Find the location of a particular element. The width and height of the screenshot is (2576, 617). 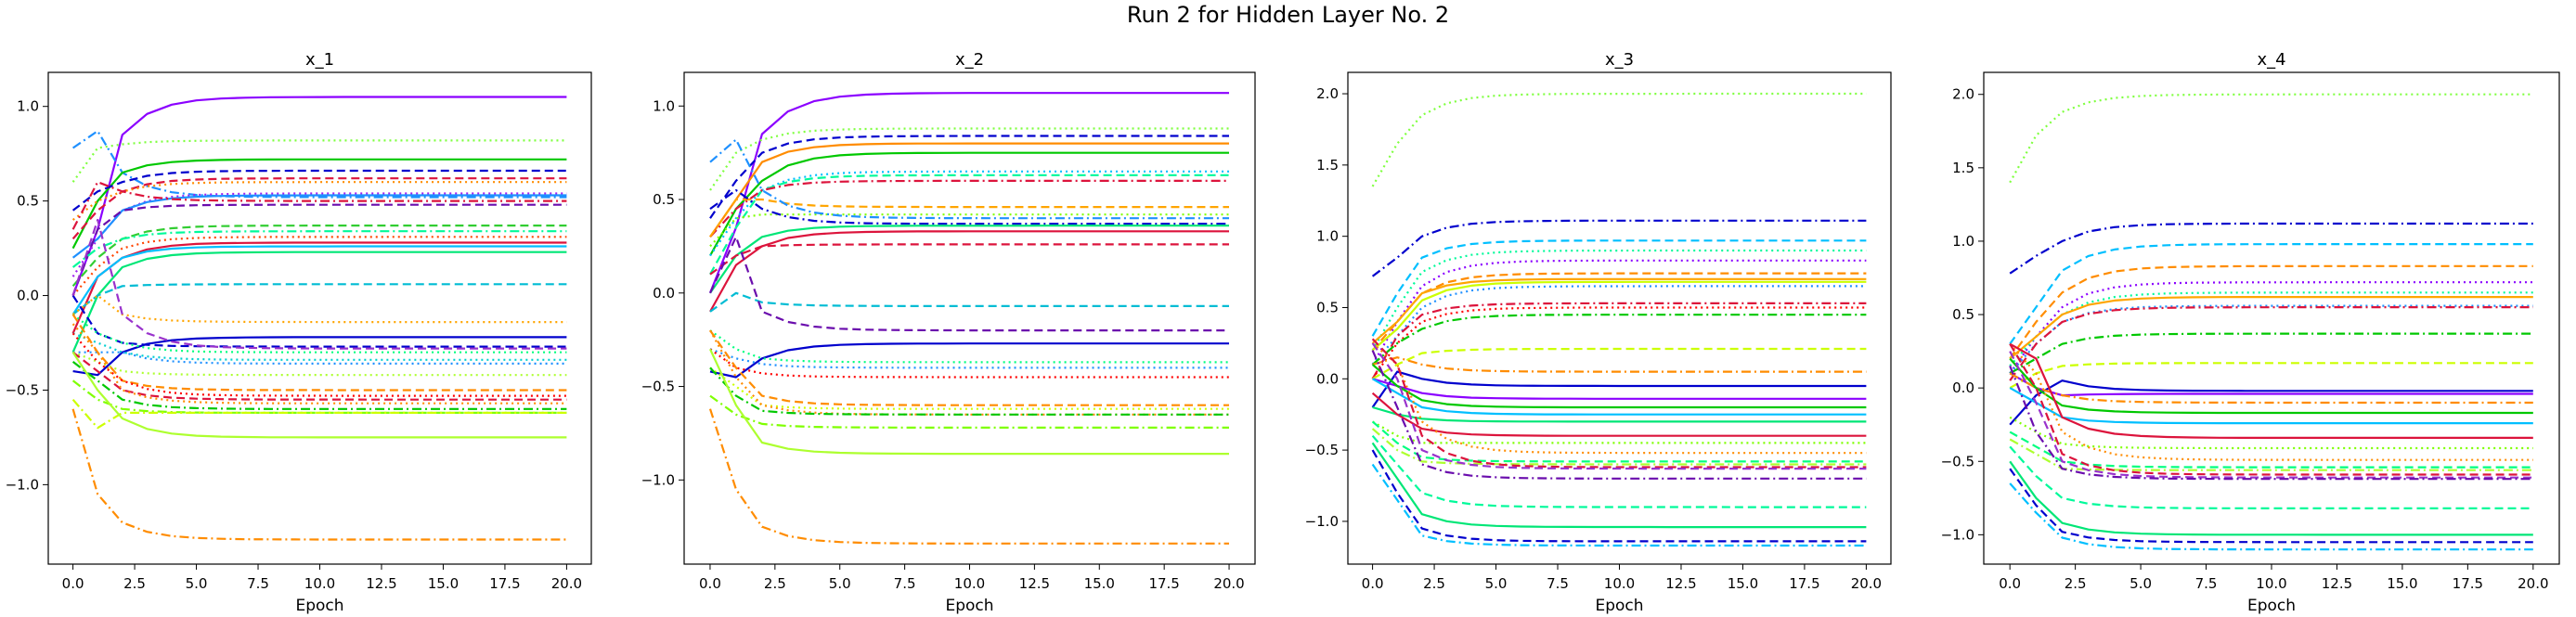

y-tick-label: 2.0 is located at coordinates (1963, 94).